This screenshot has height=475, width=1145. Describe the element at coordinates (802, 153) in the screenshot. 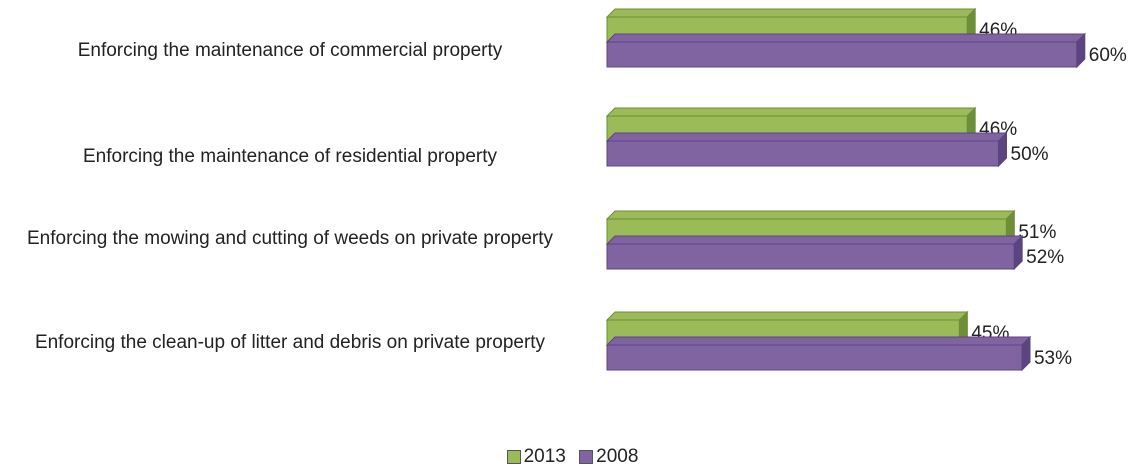

I see `bar-2008-residential` at that location.